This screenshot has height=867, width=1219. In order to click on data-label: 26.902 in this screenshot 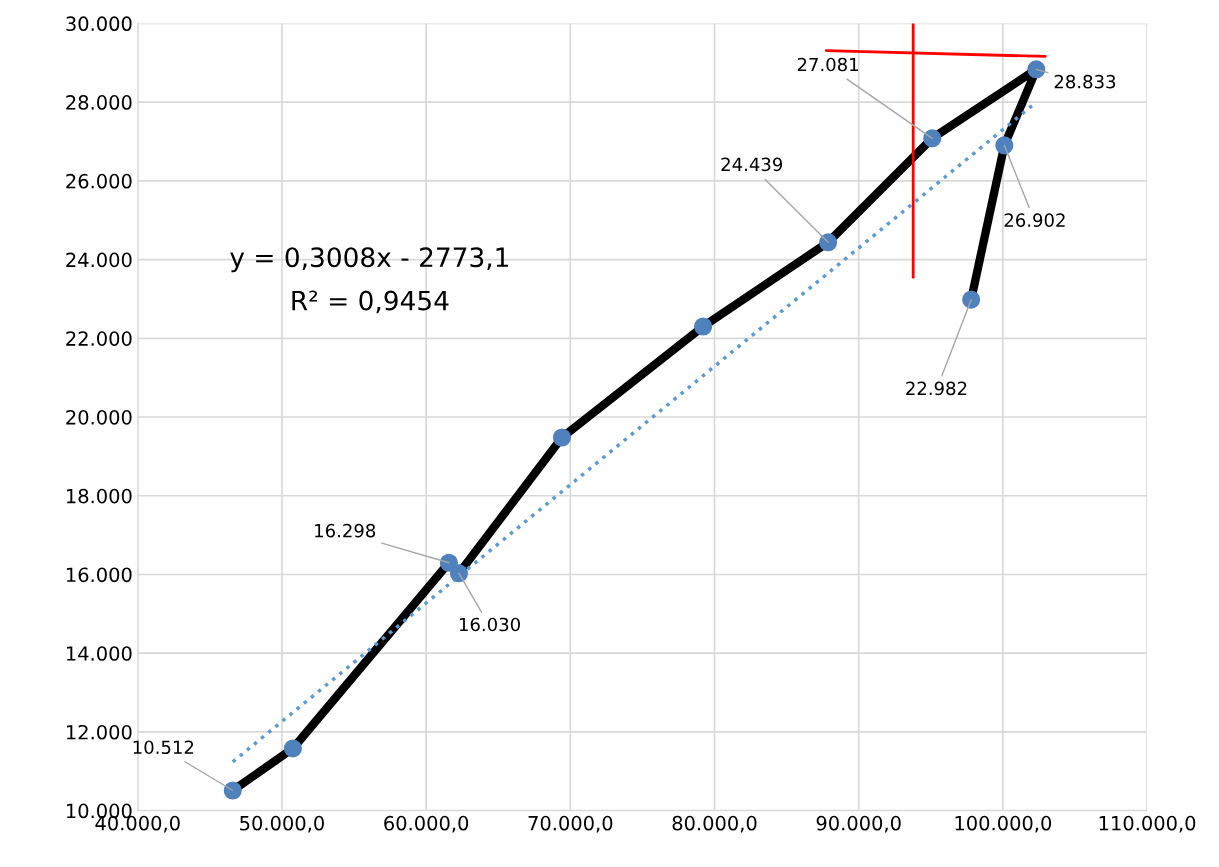, I will do `click(1034, 220)`.